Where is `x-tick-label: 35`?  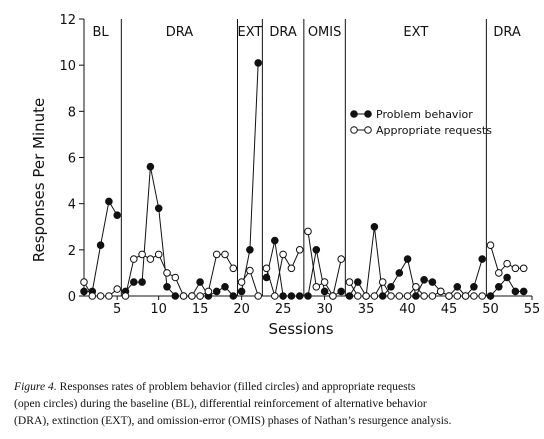 x-tick-label: 35 is located at coordinates (366, 309).